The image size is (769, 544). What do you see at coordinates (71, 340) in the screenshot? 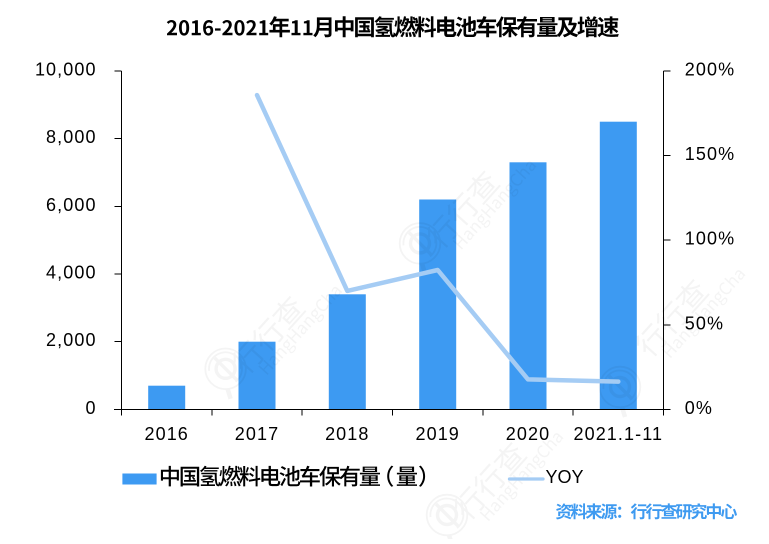
I see `svg-text: 2,000` at bounding box center [71, 340].